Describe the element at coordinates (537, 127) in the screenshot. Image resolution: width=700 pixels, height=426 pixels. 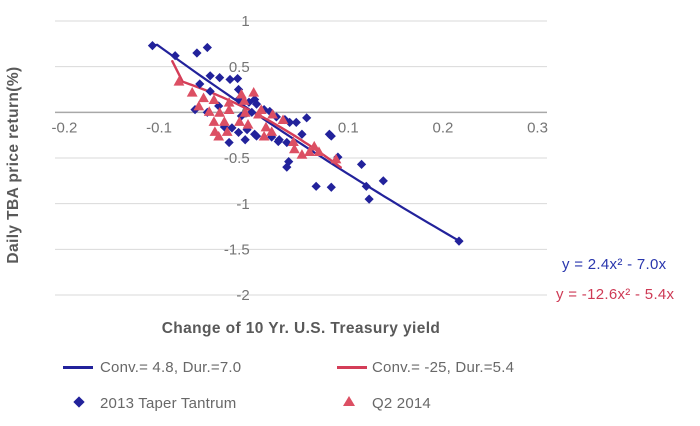
I see `x-tick-label: 0.3` at that location.